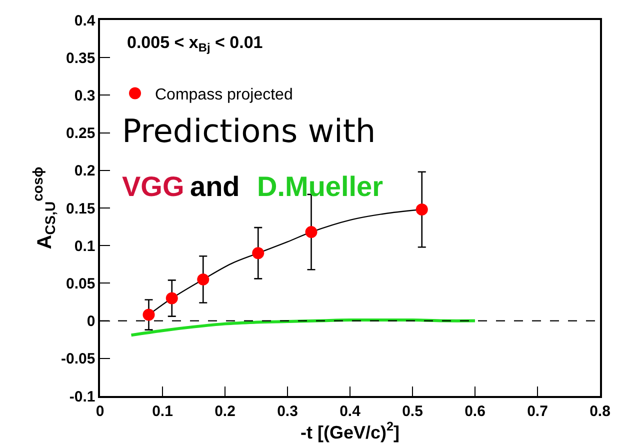 Image resolution: width=622 pixels, height=446 pixels. What do you see at coordinates (78, 359) in the screenshot?
I see `y-tick-label: -0.05` at bounding box center [78, 359].